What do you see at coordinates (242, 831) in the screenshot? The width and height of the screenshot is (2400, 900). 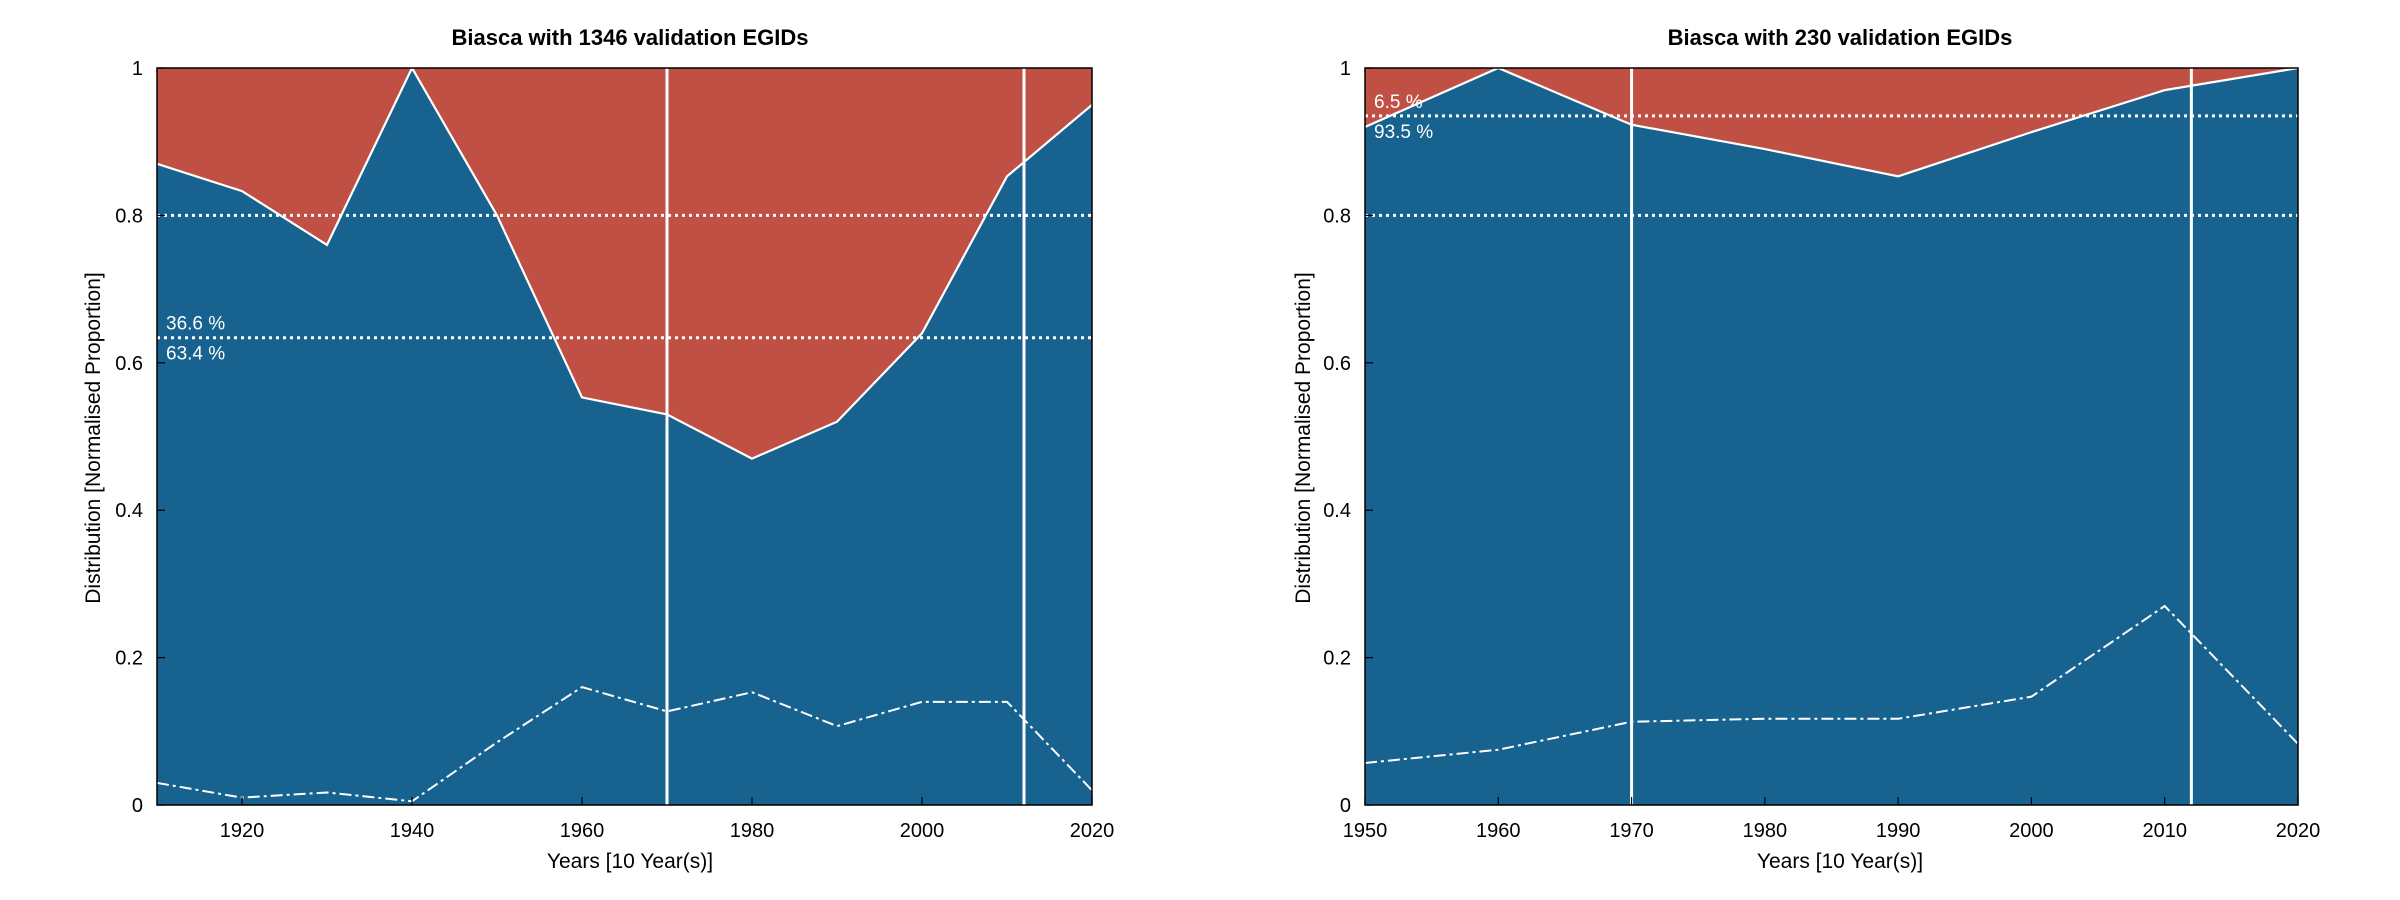 I see `x-tick-label: 1920` at bounding box center [242, 831].